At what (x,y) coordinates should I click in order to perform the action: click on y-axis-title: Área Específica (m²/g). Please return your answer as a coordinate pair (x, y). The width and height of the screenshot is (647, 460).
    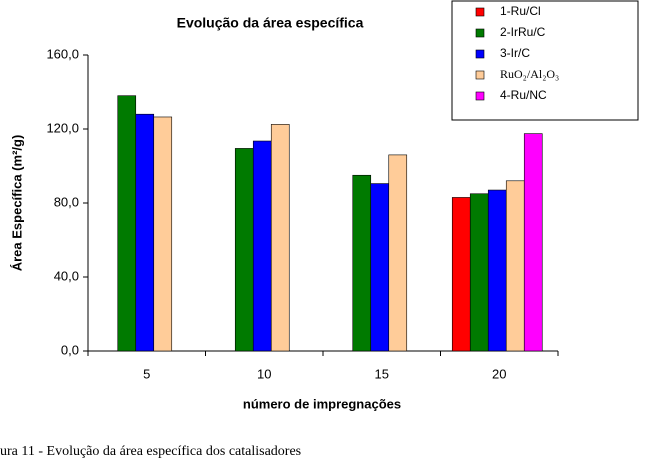
    Looking at the image, I should click on (16, 203).